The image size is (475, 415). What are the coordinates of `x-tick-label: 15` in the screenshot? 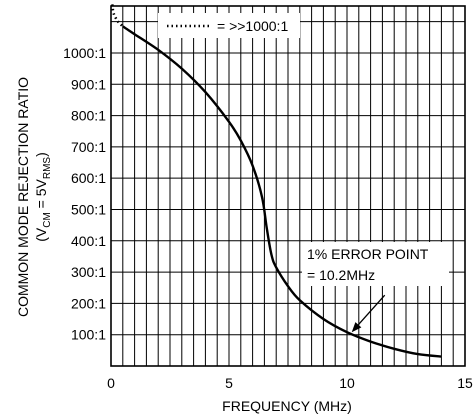 It's located at (465, 383).